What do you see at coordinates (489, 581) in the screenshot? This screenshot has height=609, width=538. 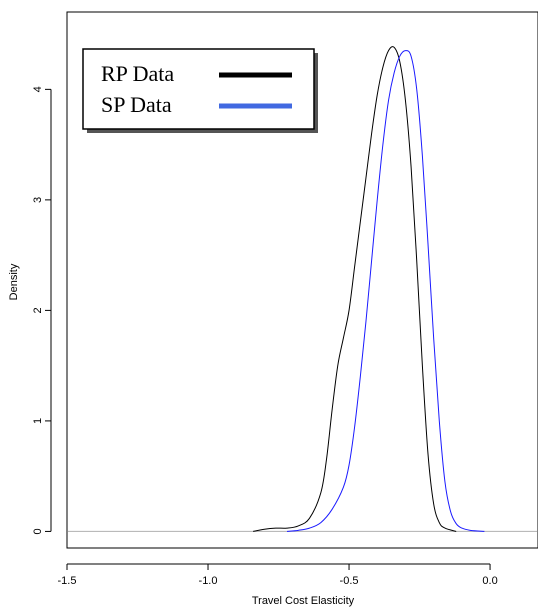 I see `x-tick-label: 0.0` at bounding box center [489, 581].